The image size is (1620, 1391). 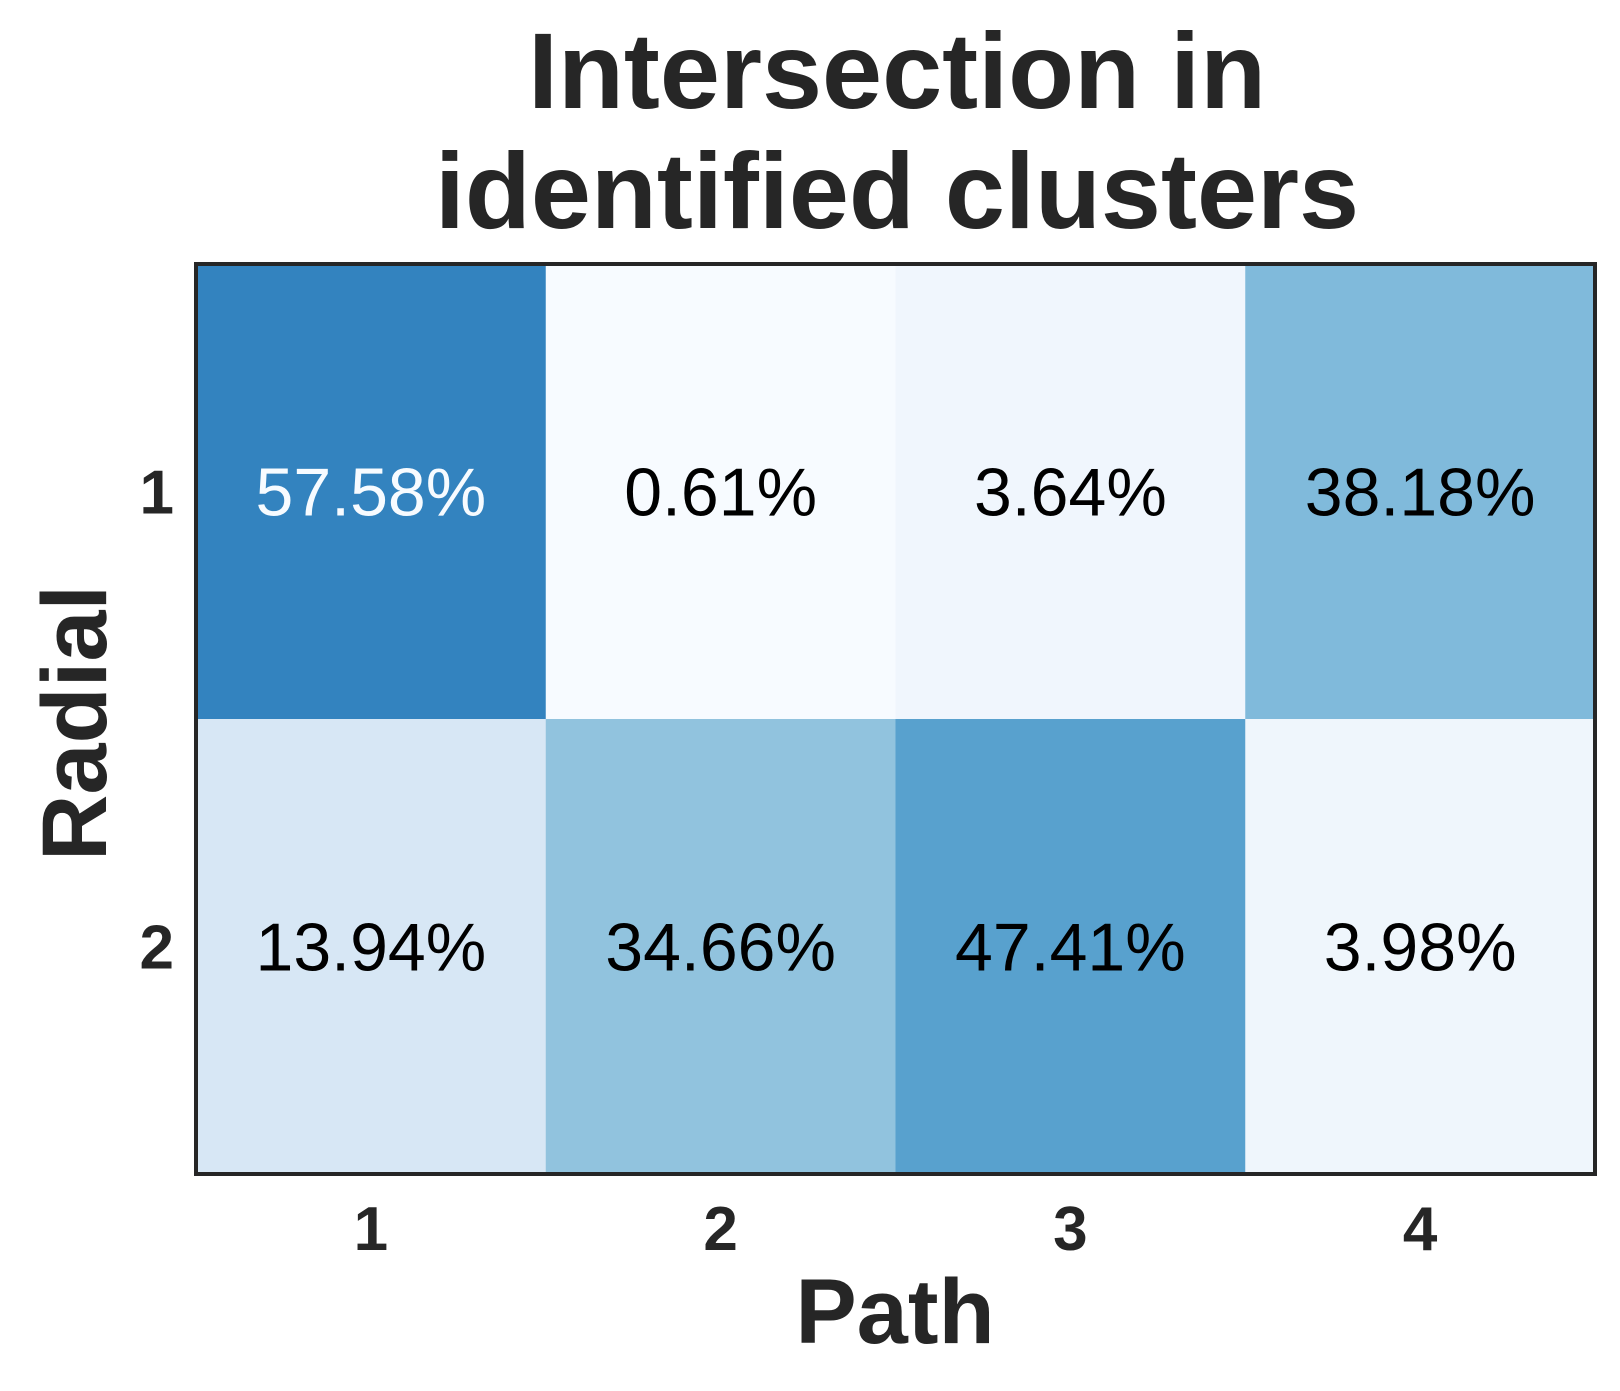 I want to click on heatmap-cell-r1-c4, so click(x=1420, y=492).